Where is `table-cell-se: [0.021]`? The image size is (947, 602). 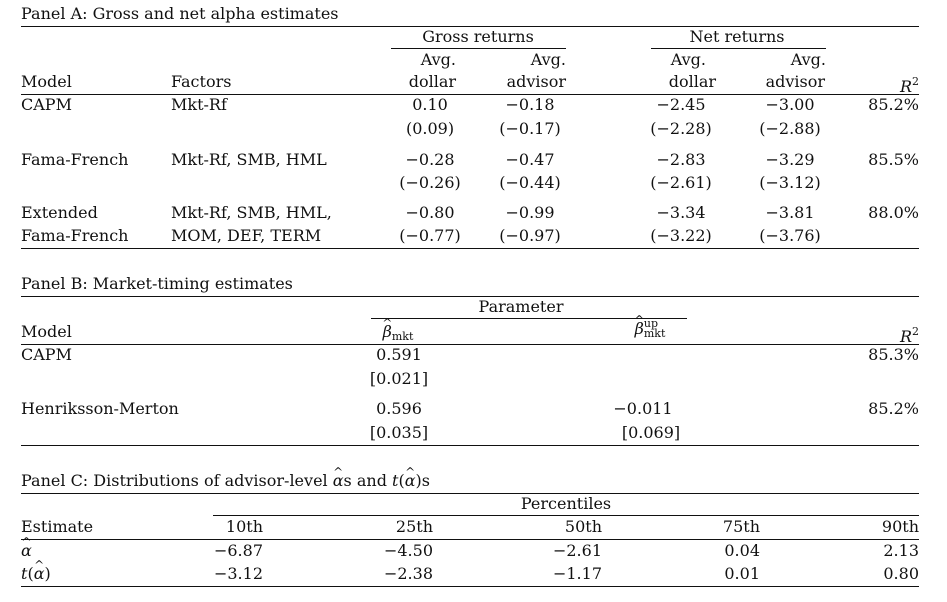 table-cell-se: [0.021] is located at coordinates (399, 378).